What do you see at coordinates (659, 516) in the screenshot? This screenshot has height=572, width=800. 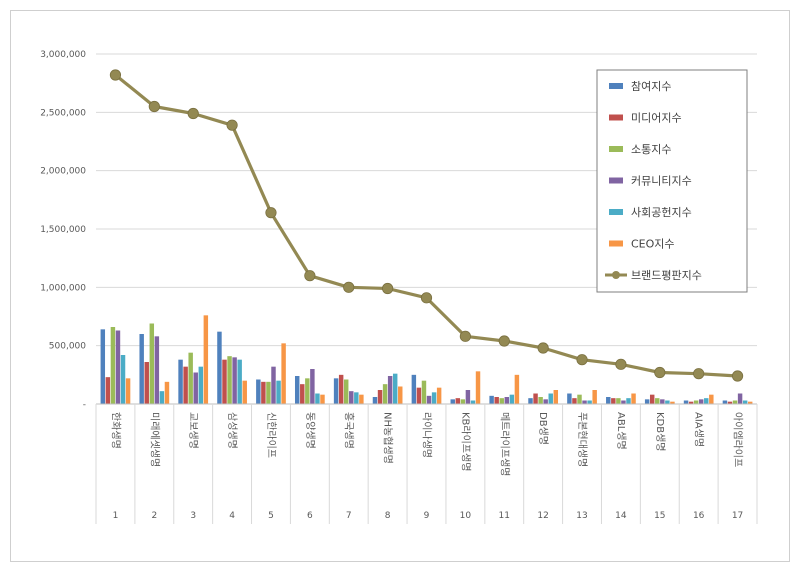 I see `rank-label: 15` at bounding box center [659, 516].